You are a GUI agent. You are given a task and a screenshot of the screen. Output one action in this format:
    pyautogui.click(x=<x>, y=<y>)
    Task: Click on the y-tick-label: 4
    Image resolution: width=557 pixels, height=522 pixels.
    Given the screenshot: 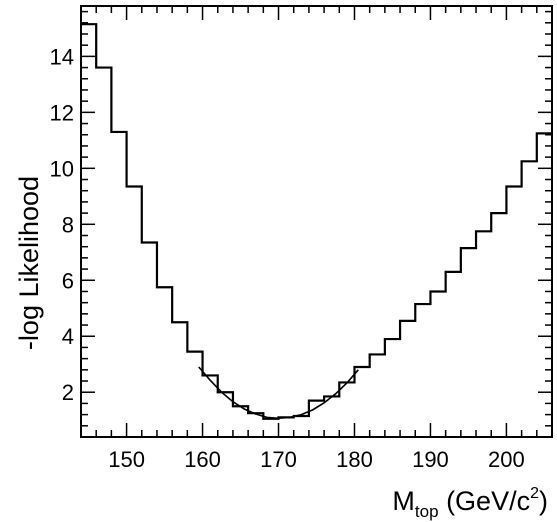 What is the action you would take?
    pyautogui.click(x=68, y=336)
    